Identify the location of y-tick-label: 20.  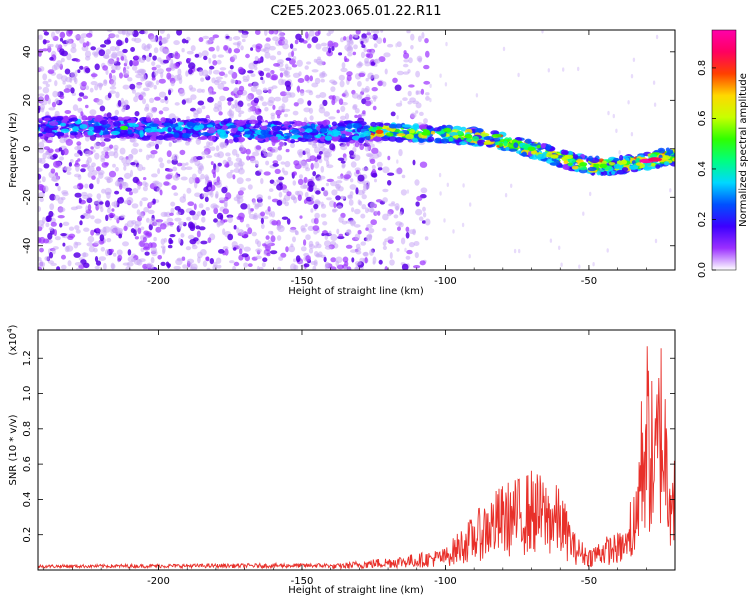
(27, 100).